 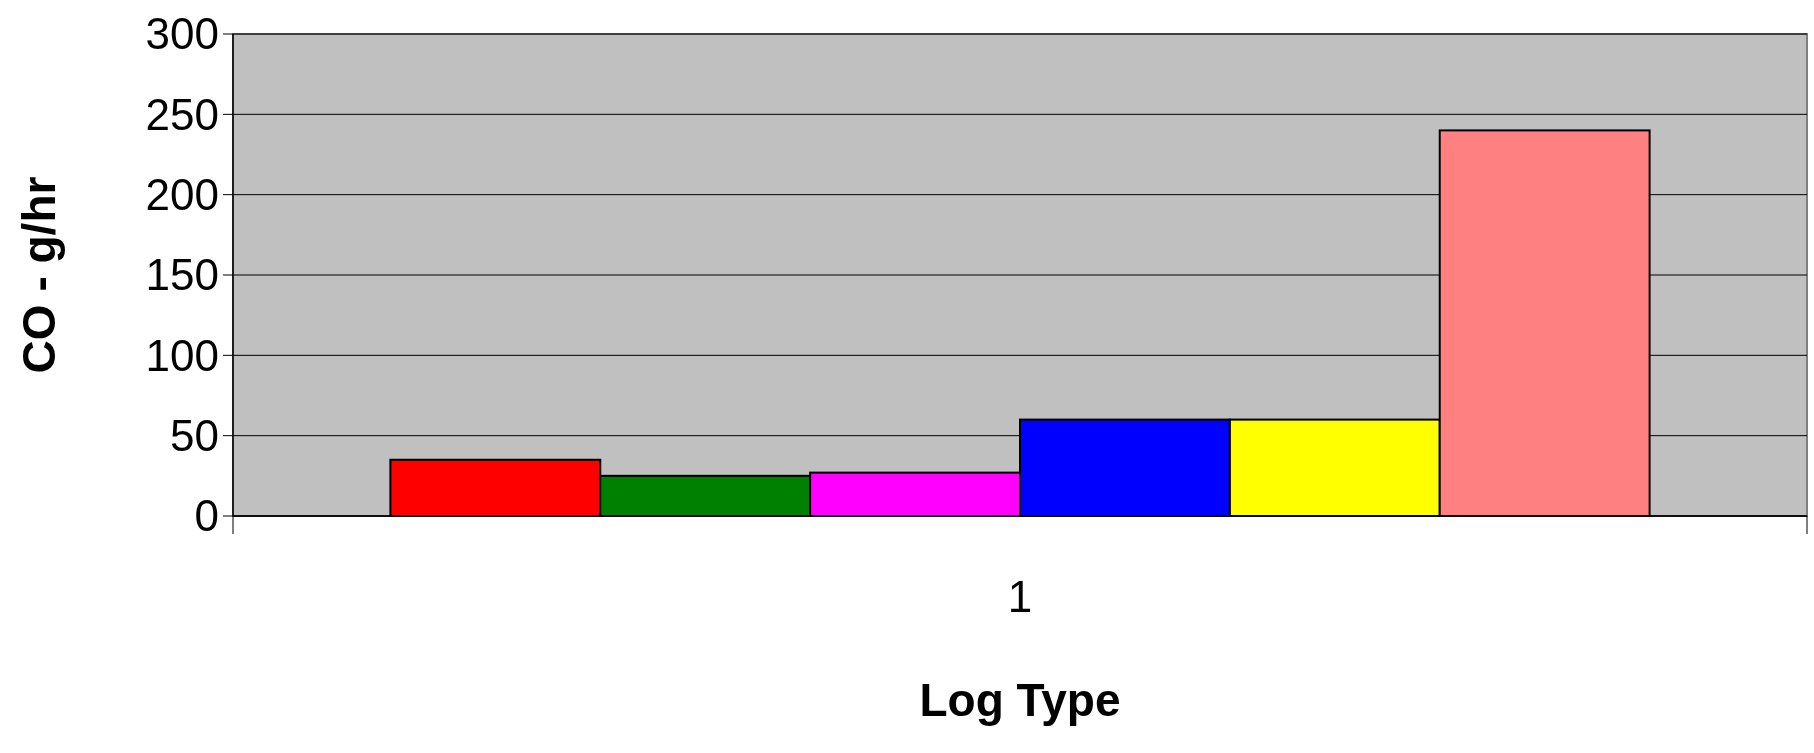 What do you see at coordinates (182, 195) in the screenshot?
I see `y-tick-label: 200` at bounding box center [182, 195].